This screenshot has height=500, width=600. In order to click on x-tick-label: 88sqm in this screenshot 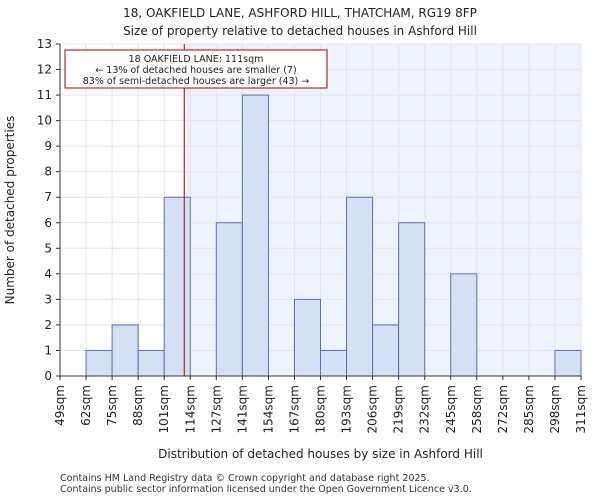, I will do `click(138, 405)`.